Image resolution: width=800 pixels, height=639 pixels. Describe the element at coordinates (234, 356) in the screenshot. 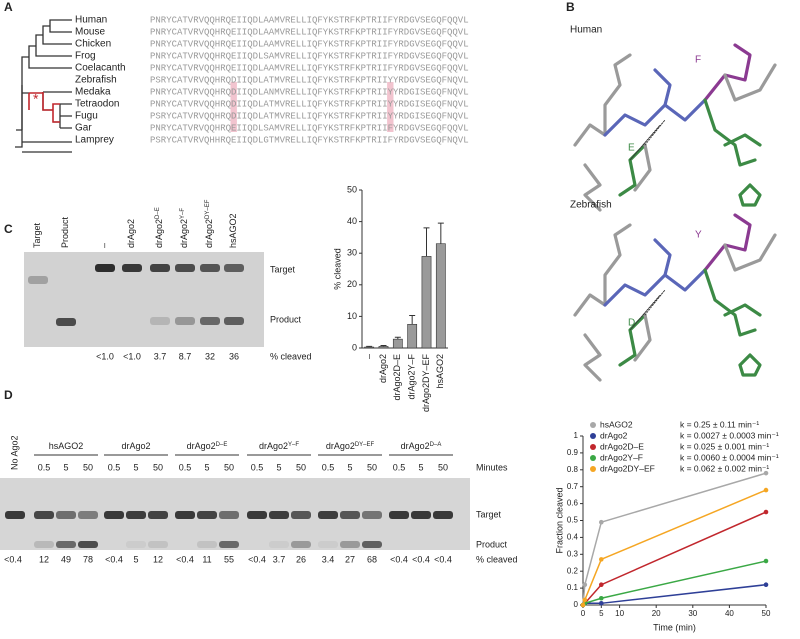

I see `percent-cleaved: 36` at that location.